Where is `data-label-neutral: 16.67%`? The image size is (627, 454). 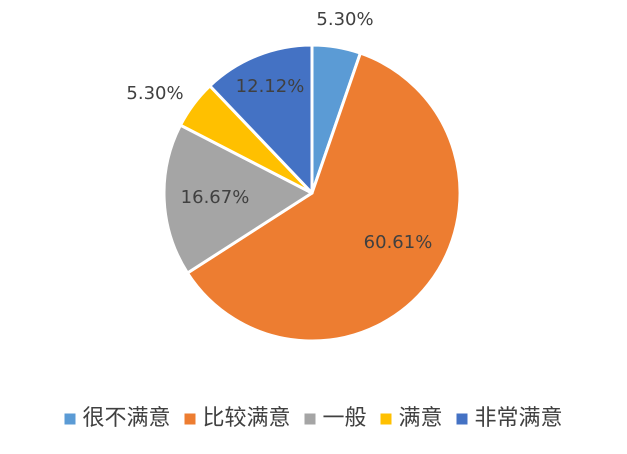
data-label-neutral: 16.67% is located at coordinates (215, 197).